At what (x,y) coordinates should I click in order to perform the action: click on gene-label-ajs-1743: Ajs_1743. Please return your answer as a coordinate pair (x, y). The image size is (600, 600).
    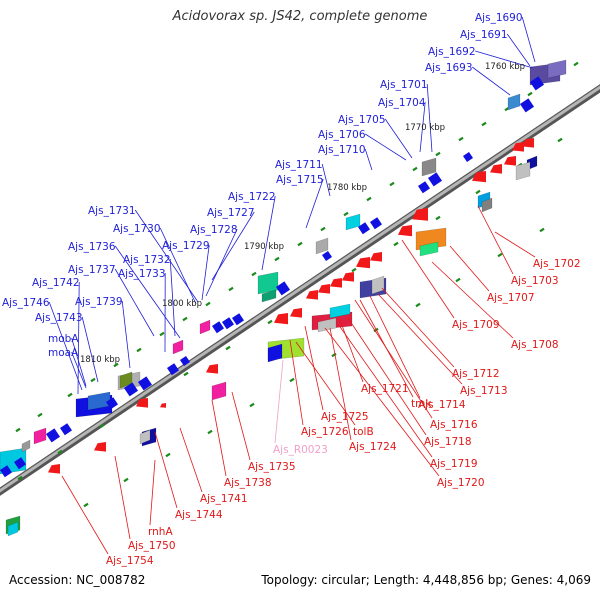
    Looking at the image, I should click on (59, 318).